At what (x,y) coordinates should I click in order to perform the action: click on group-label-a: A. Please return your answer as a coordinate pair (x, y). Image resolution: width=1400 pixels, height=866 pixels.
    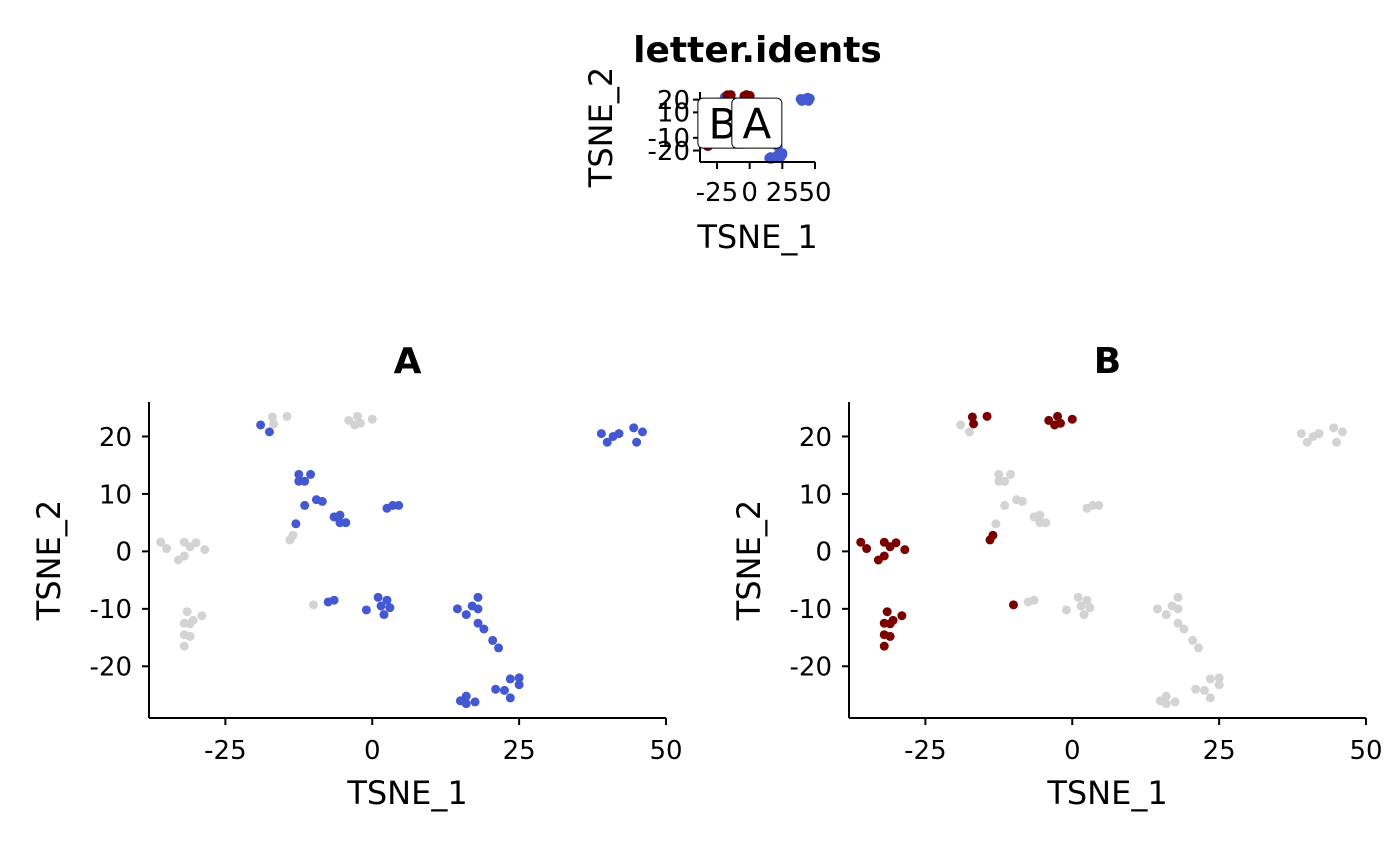
    Looking at the image, I should click on (757, 123).